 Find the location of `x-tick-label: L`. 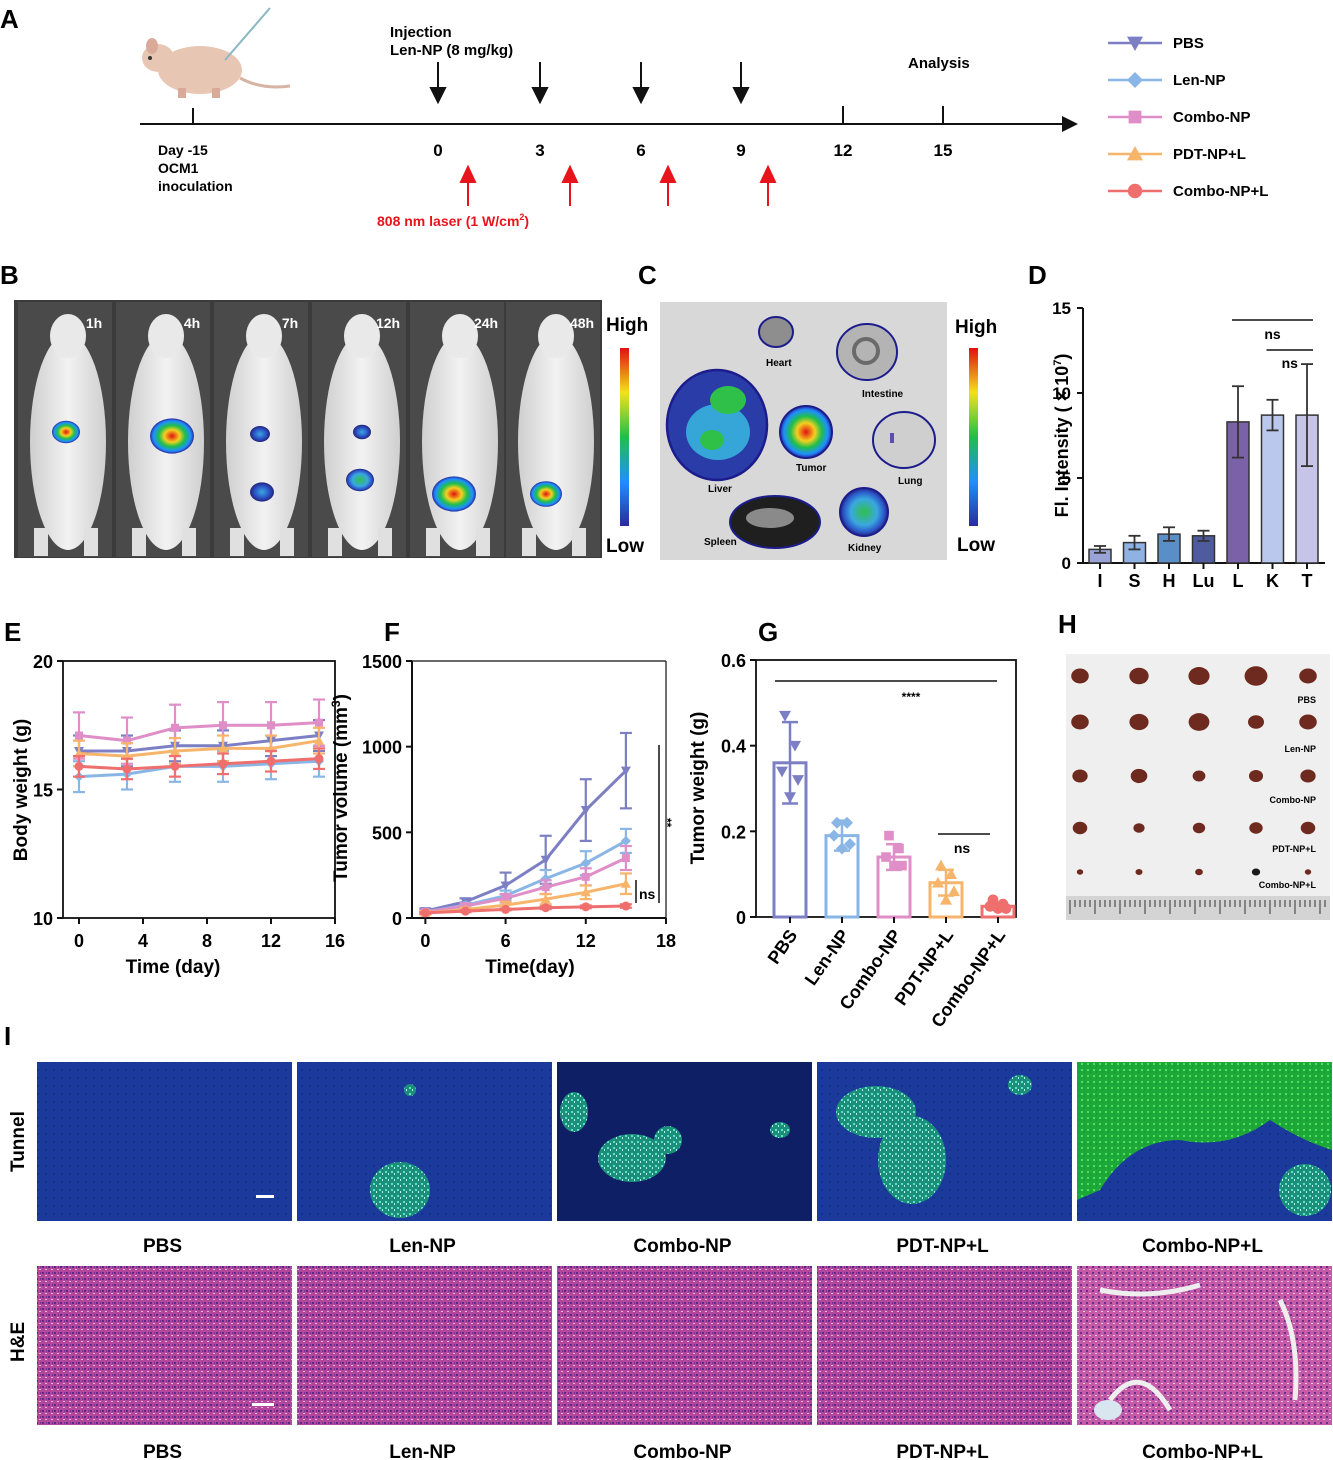

x-tick-label: L is located at coordinates (1238, 581).